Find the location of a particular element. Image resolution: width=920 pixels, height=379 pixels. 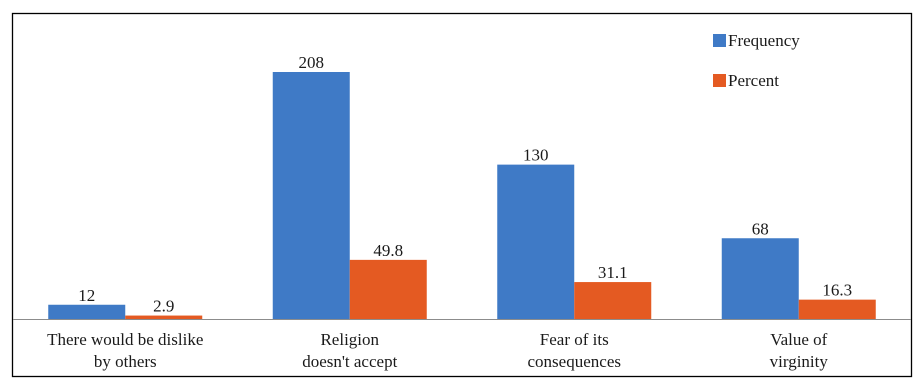

frequency-value-label-2: 208 is located at coordinates (312, 62).